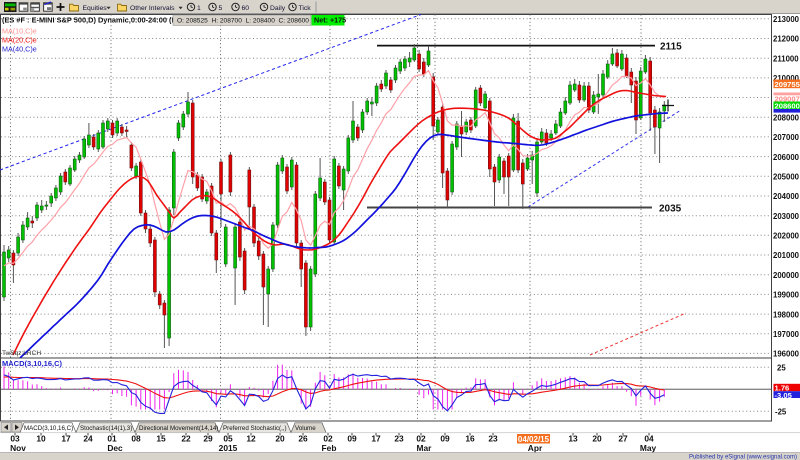 This screenshot has width=800, height=460. I want to click on svg-text: 207000, so click(786, 137).